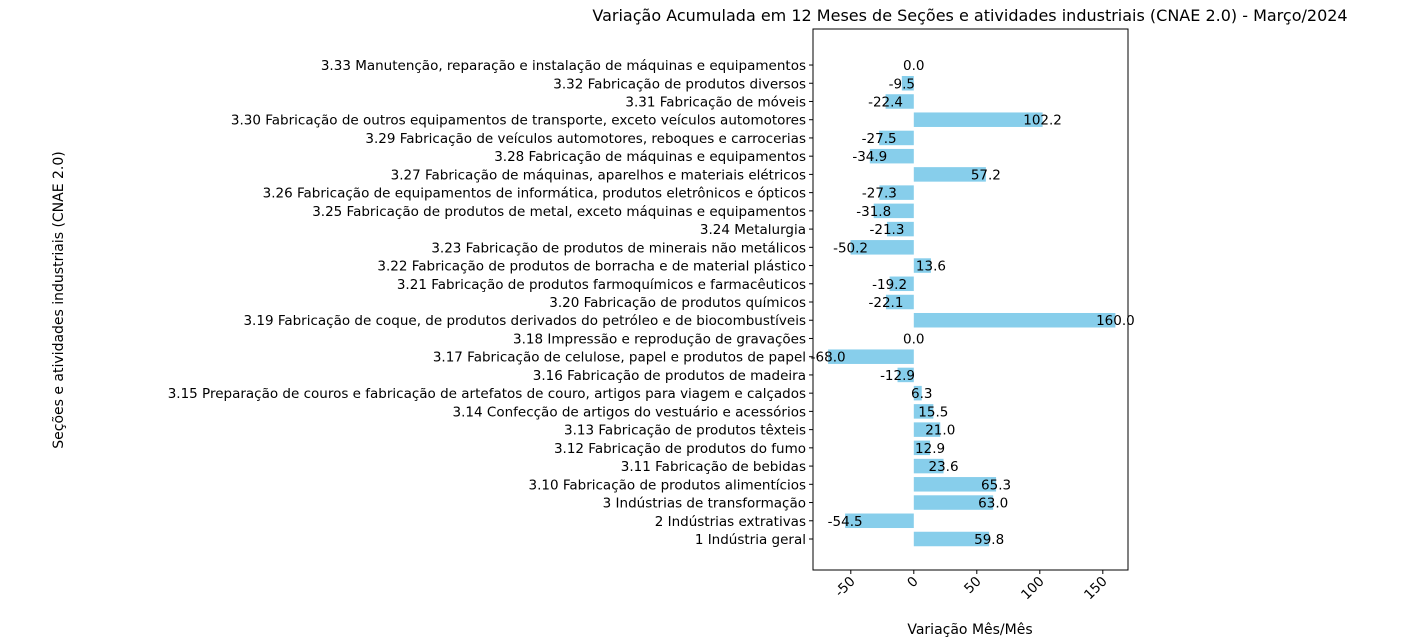 The image size is (1410, 644). I want to click on value-label: -12.9, so click(897, 376).